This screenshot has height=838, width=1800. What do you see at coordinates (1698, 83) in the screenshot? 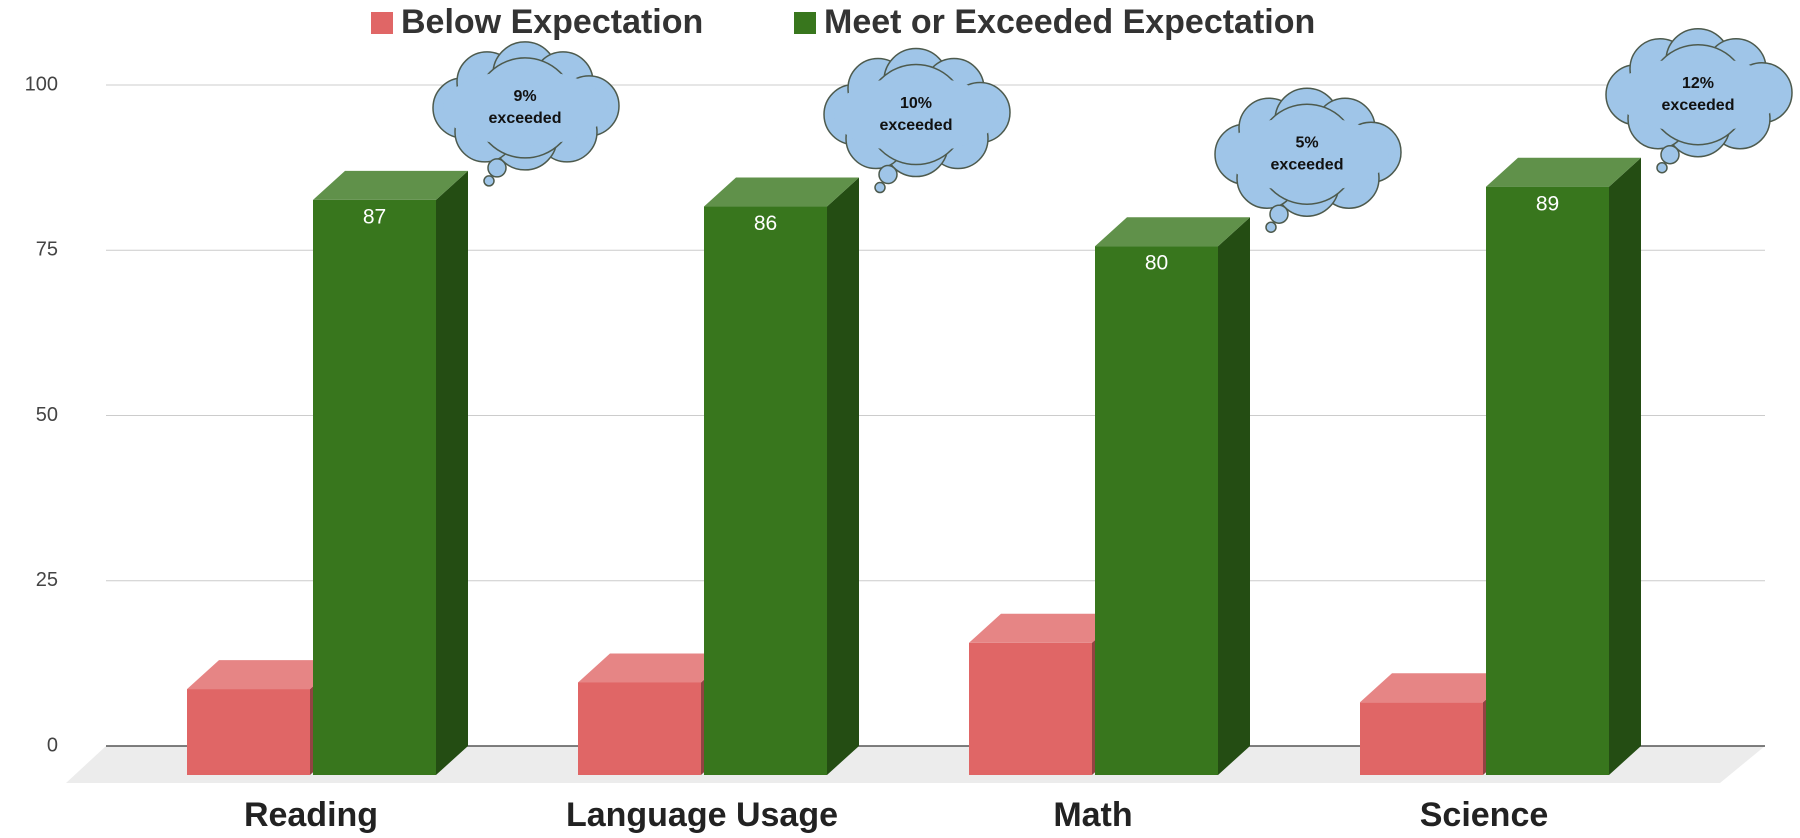
I see `annotation: 12%` at bounding box center [1698, 83].